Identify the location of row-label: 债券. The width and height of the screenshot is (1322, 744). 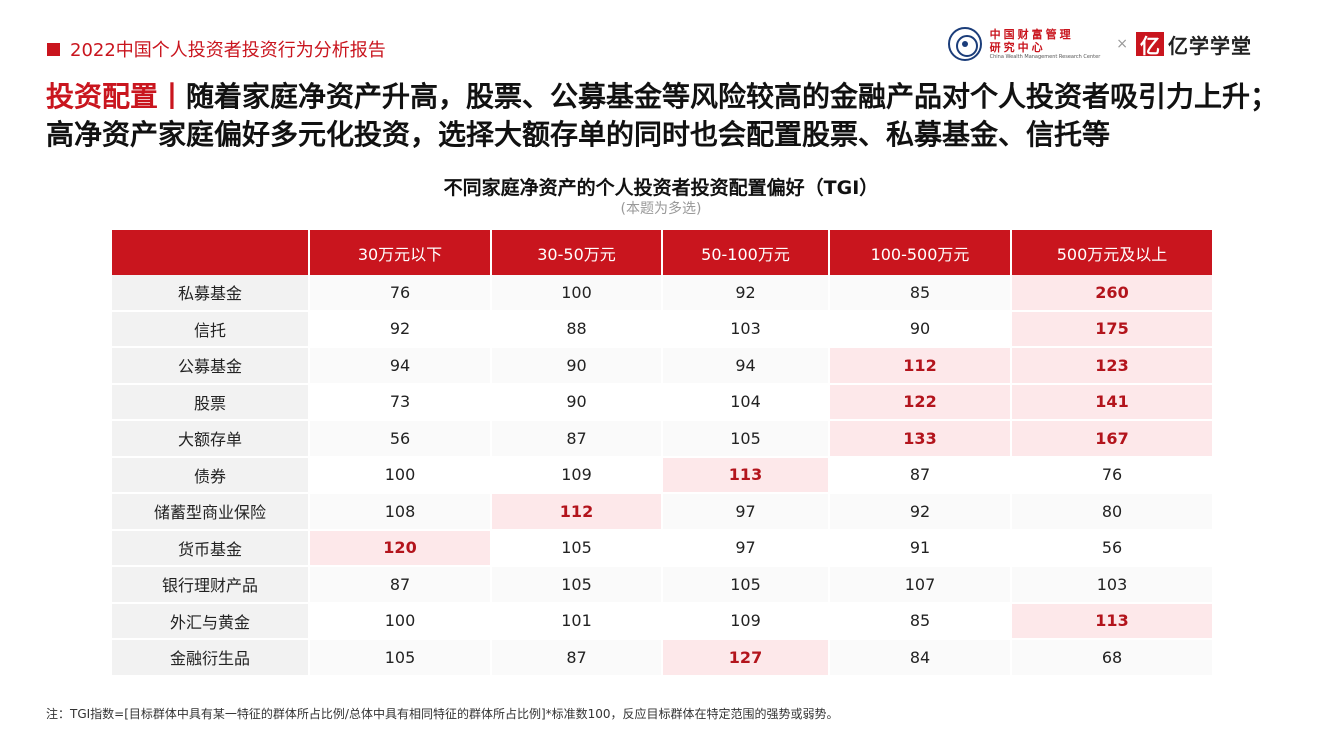
(211, 475).